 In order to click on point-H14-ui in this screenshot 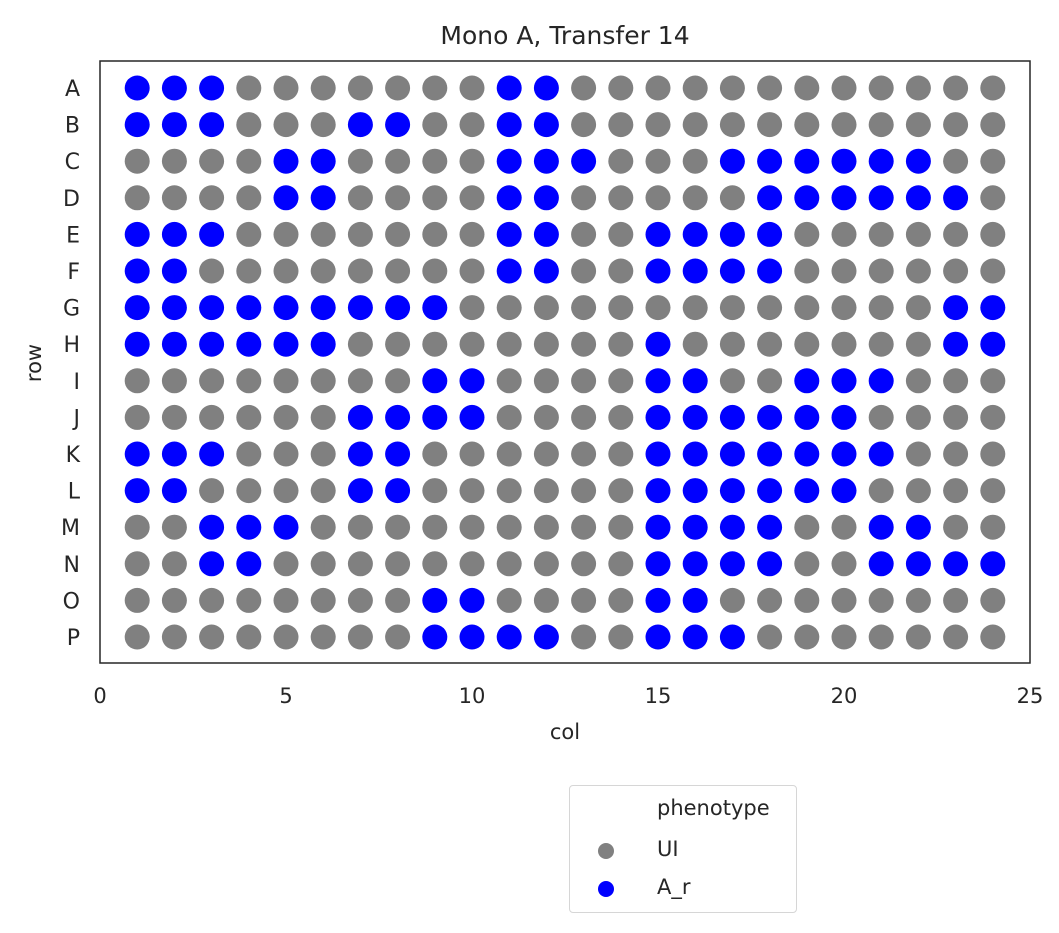, I will do `click(621, 344)`.